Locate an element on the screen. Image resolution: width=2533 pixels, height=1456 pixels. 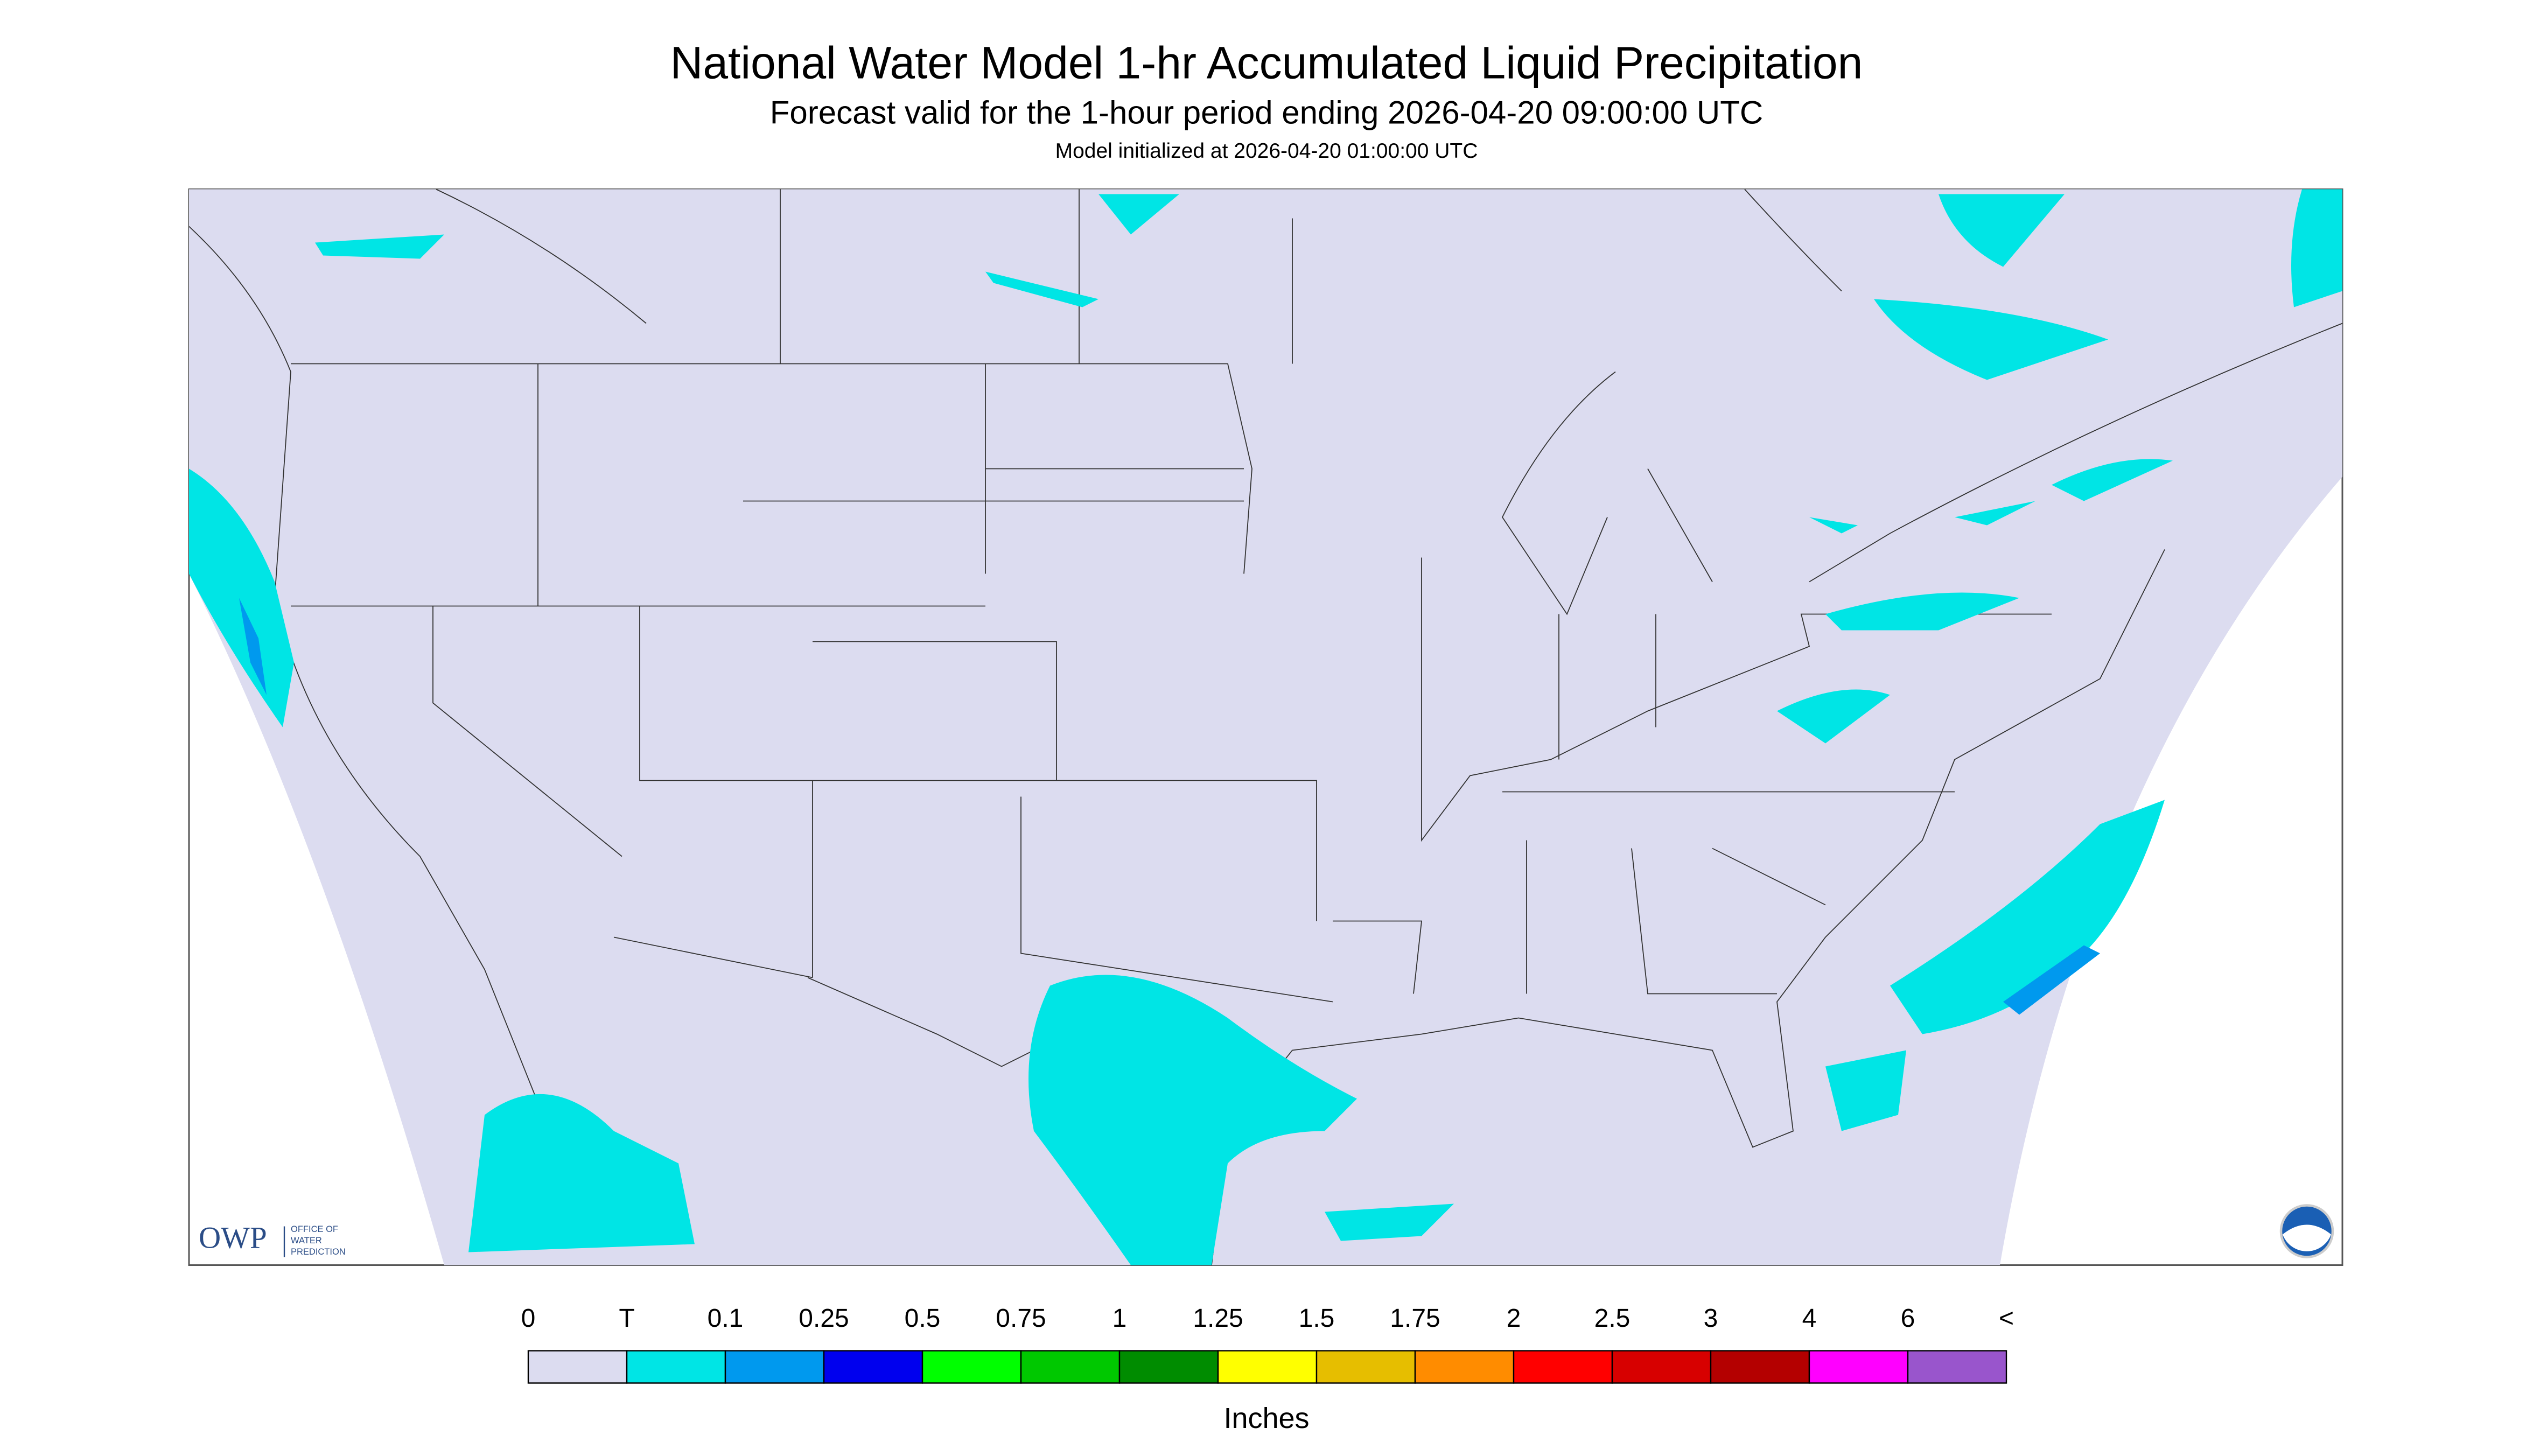
legend-label: T is located at coordinates (627, 1318).